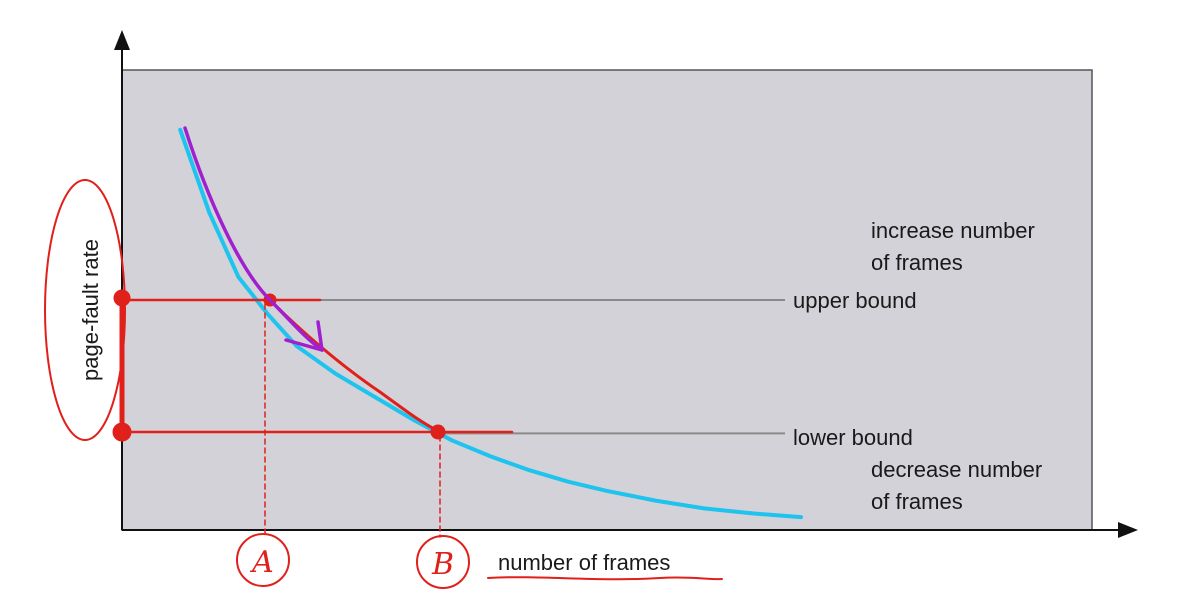 The image size is (1202, 595). What do you see at coordinates (855, 300) in the screenshot?
I see `upper-bound-label: upper bound` at bounding box center [855, 300].